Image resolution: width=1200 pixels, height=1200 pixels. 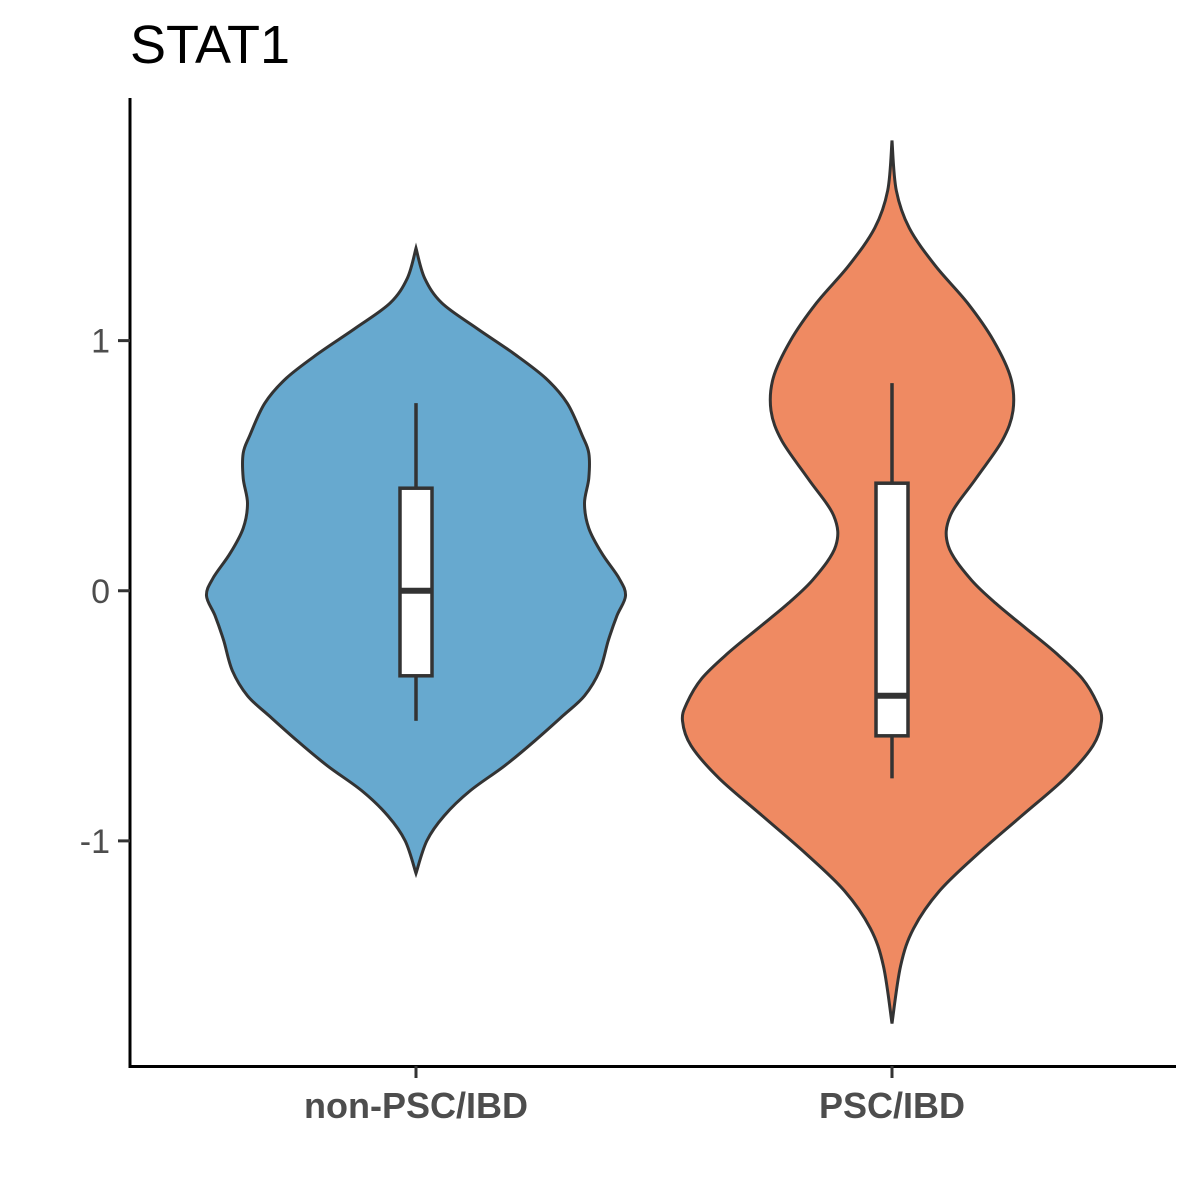 What do you see at coordinates (892, 1105) in the screenshot?
I see `x-tick-label: PSC/IBD` at bounding box center [892, 1105].